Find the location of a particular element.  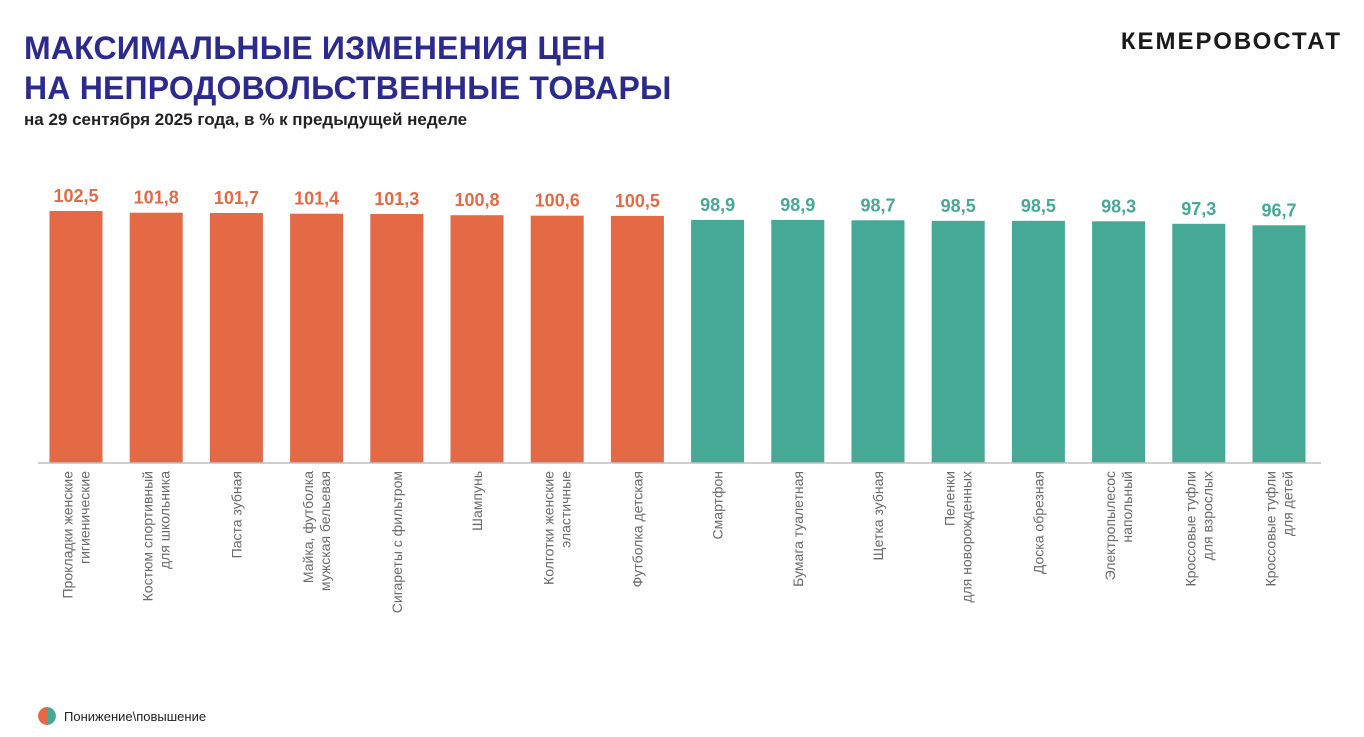

category-label-line: для детей is located at coordinates (1288, 503).